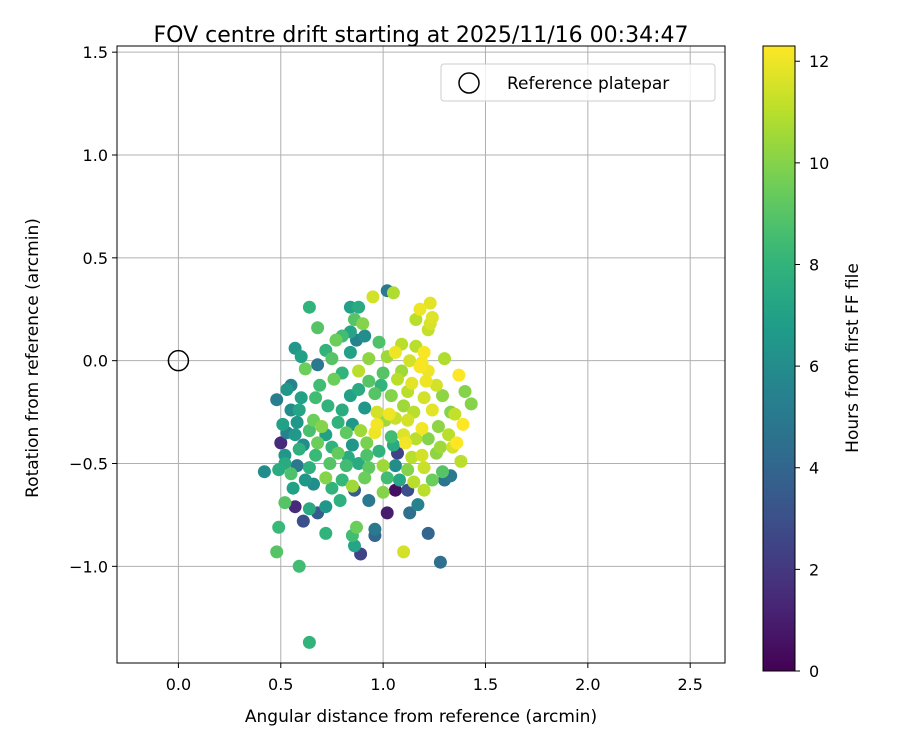  I want to click on x-tick-label: 2.5, so click(689, 684).